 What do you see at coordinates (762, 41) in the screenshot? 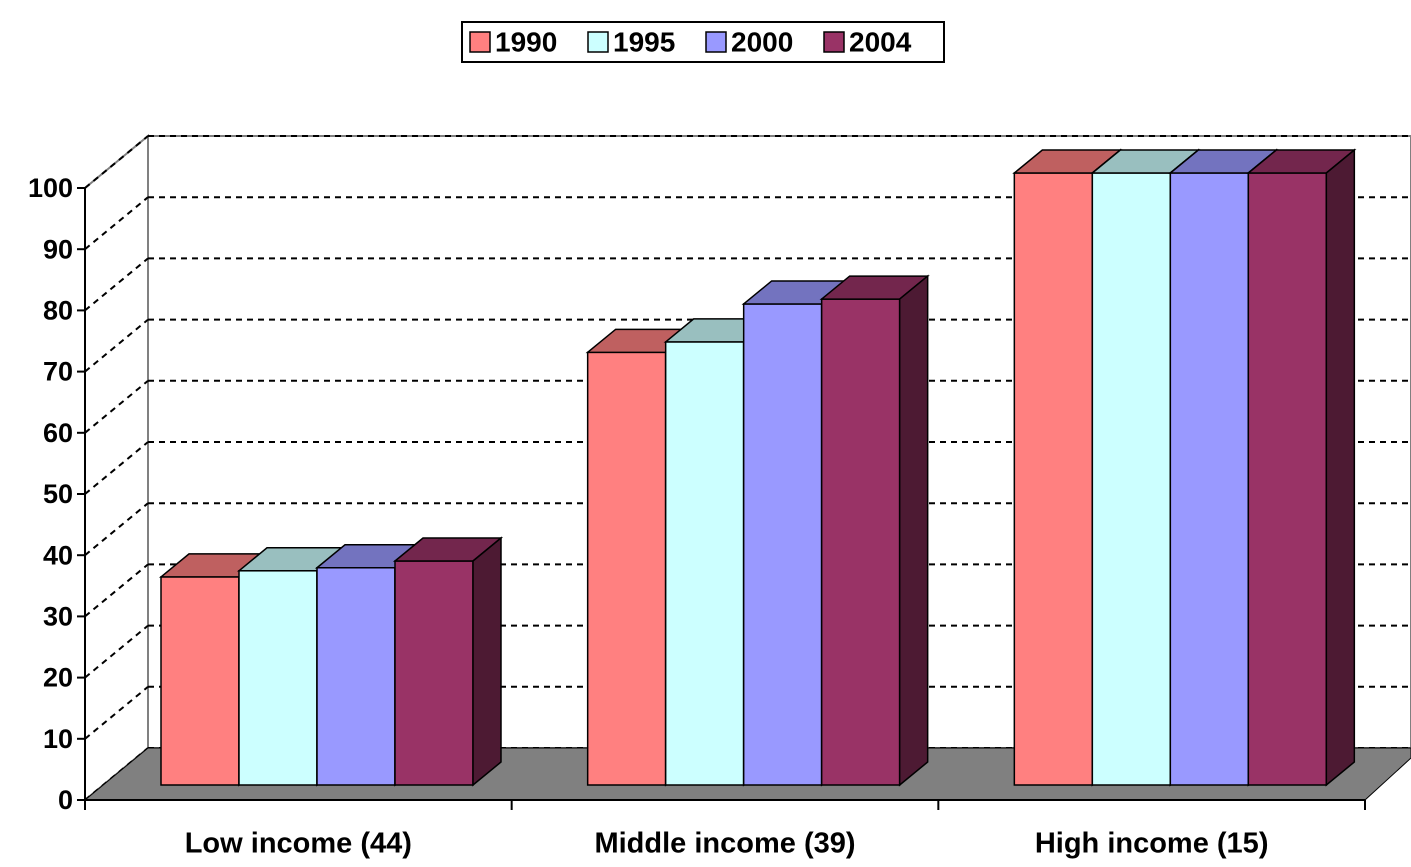
I see `legend-label: 2000` at bounding box center [762, 41].